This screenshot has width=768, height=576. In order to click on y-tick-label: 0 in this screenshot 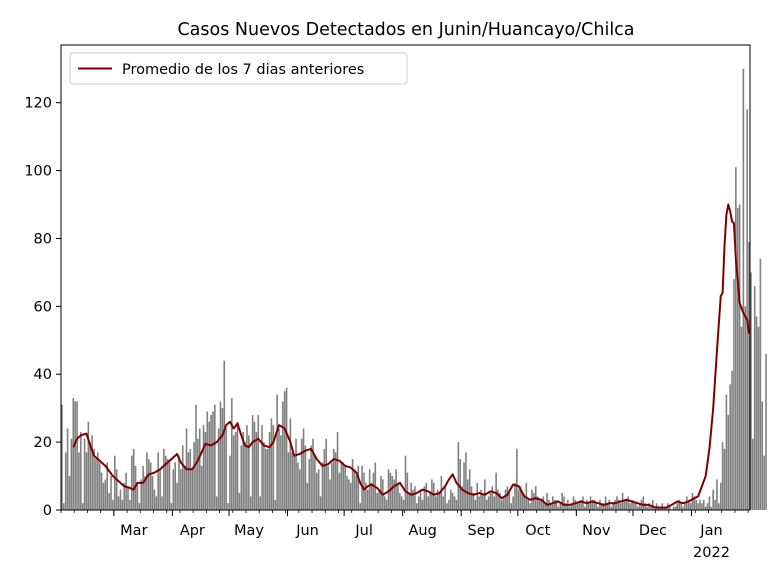, I will do `click(47, 511)`.